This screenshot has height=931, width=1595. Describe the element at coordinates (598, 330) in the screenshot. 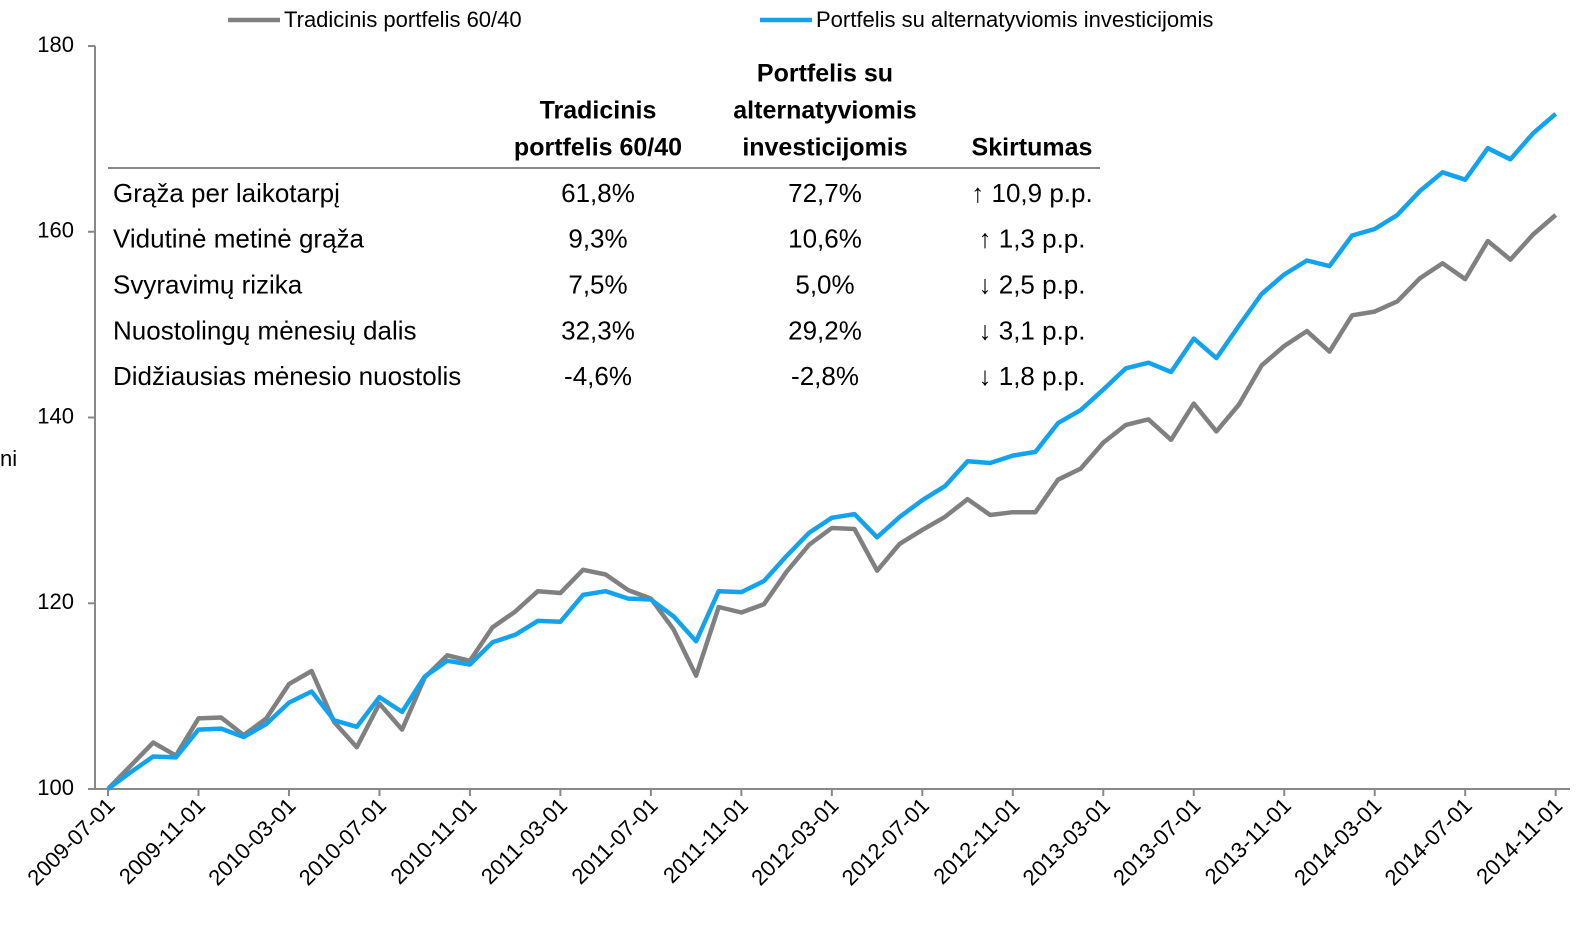

I see `table-cell: 32,3%` at that location.